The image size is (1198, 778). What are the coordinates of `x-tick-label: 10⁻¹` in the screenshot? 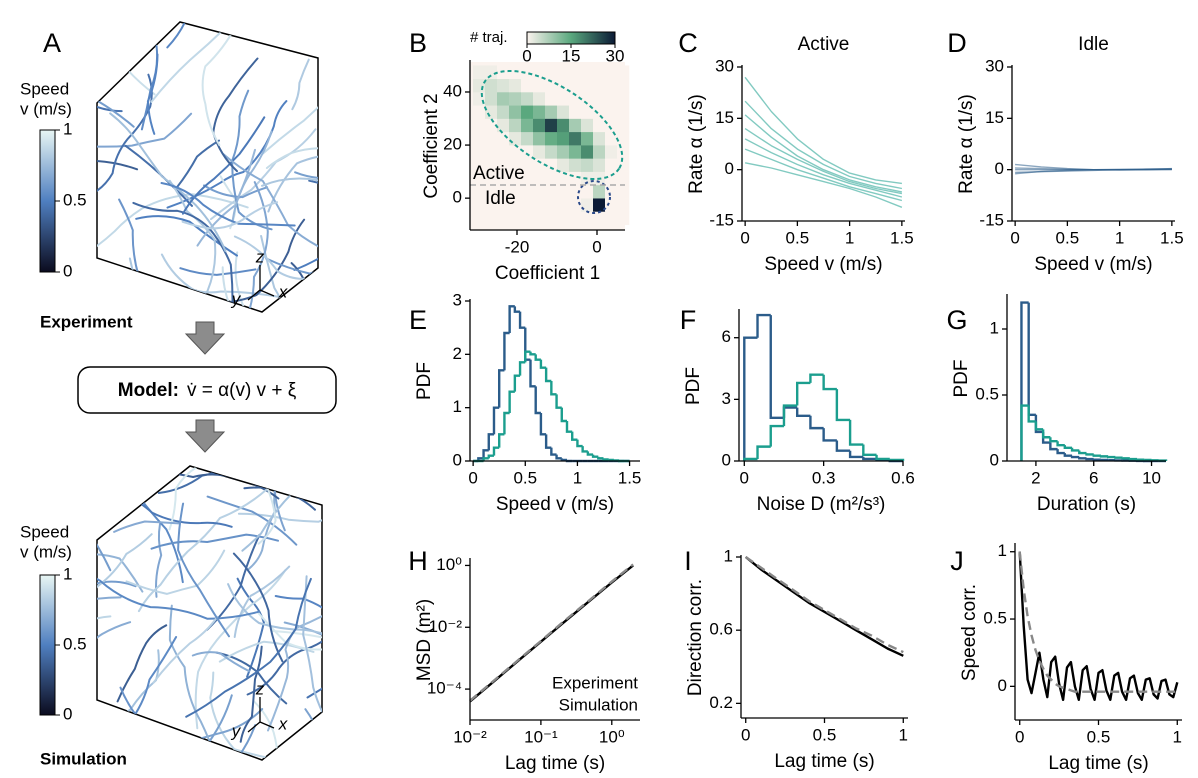 It's located at (541, 736).